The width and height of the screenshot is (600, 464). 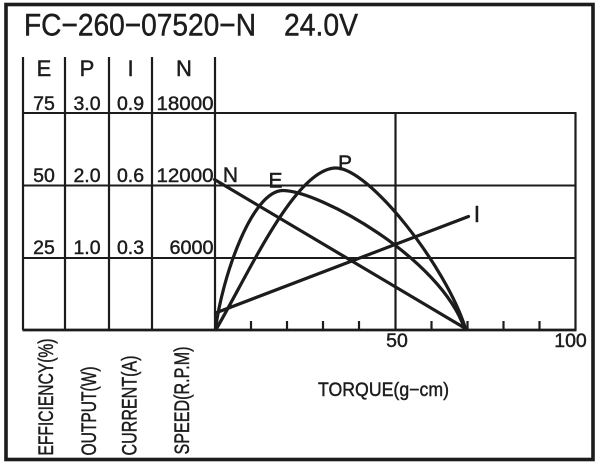 What do you see at coordinates (89, 411) in the screenshot?
I see `svg-text: OUTPUT(W)` at bounding box center [89, 411].